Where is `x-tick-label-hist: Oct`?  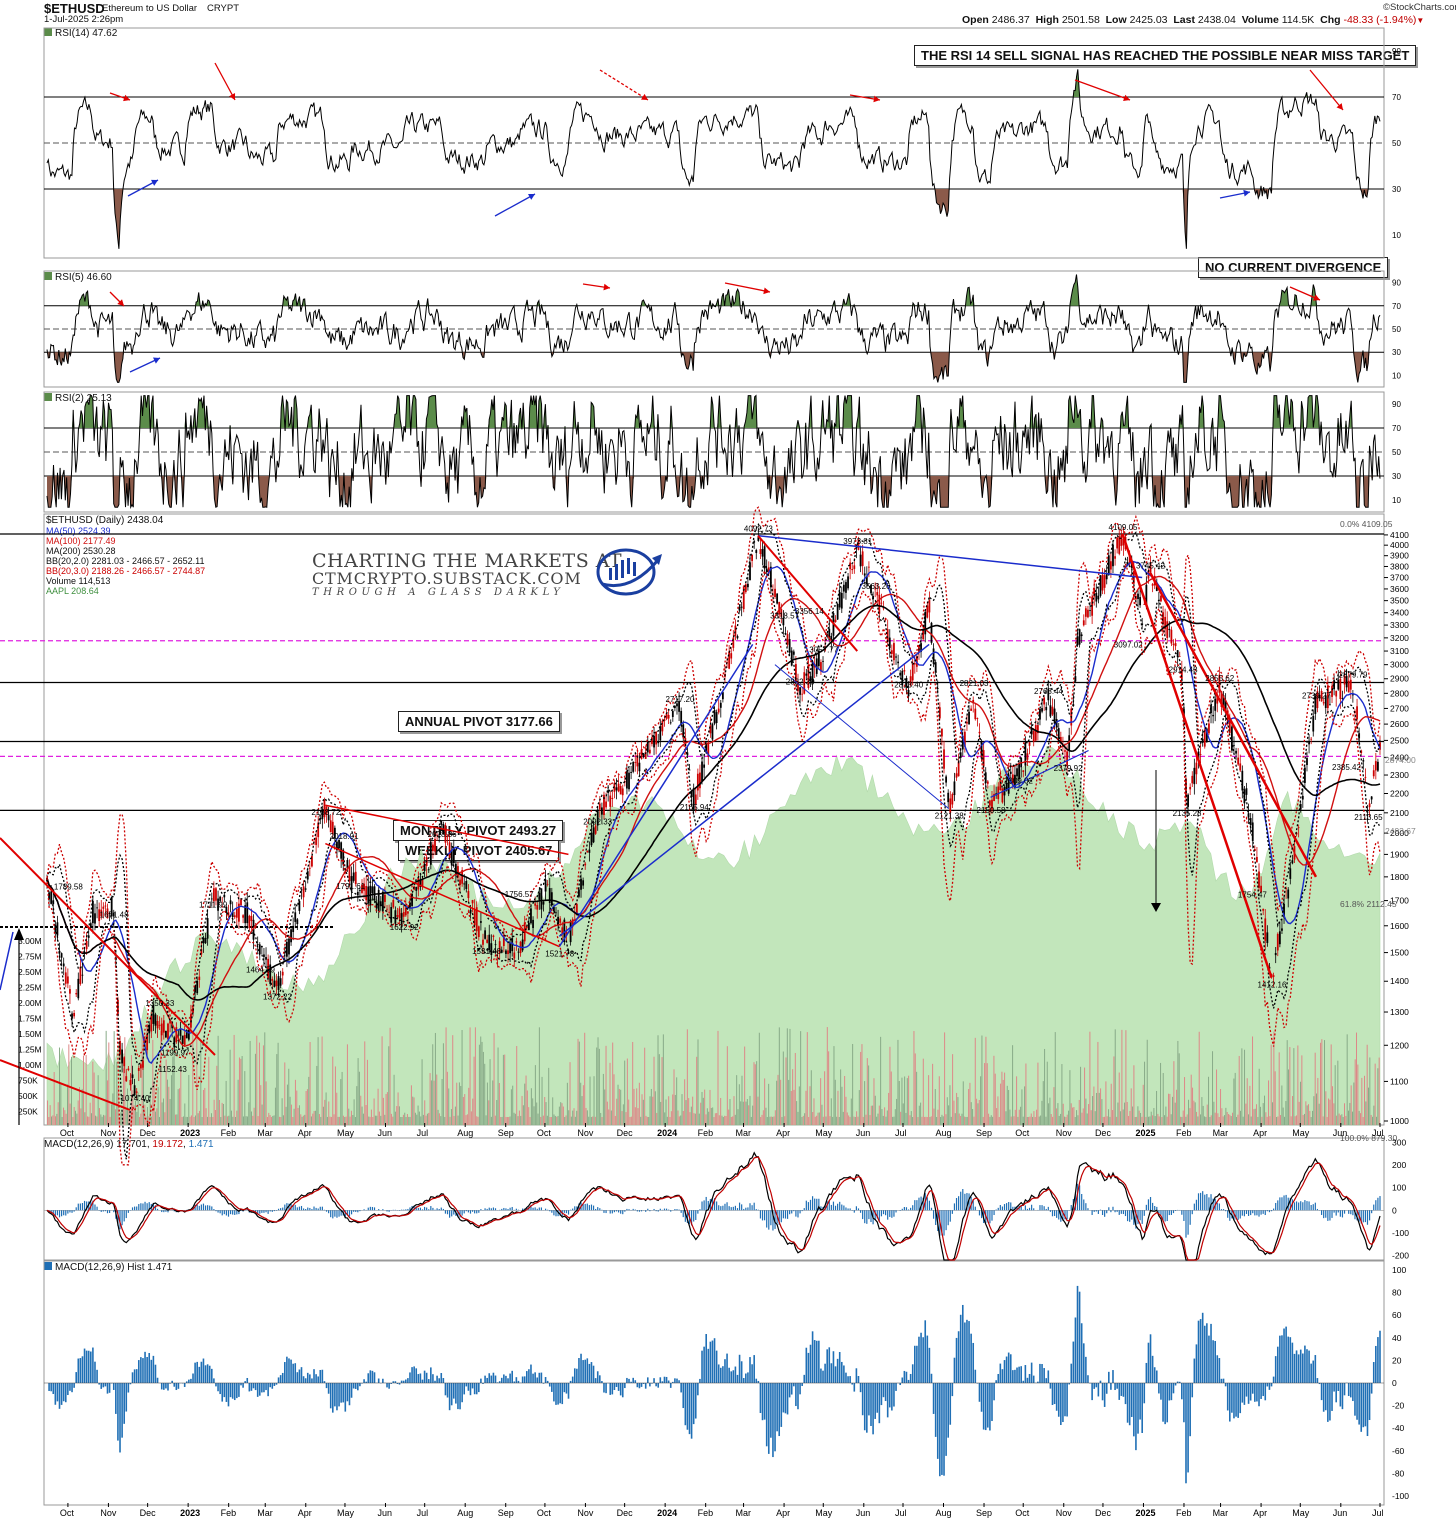 x-tick-label-hist: Oct is located at coordinates (1022, 1513).